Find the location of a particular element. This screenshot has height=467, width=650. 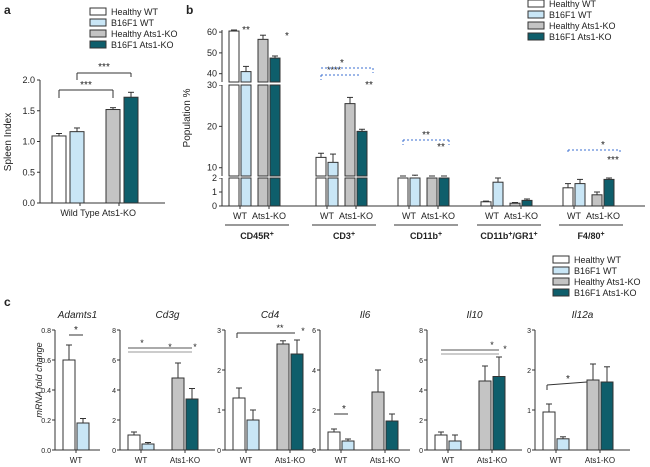

panel-letter: b is located at coordinates (189, 10).